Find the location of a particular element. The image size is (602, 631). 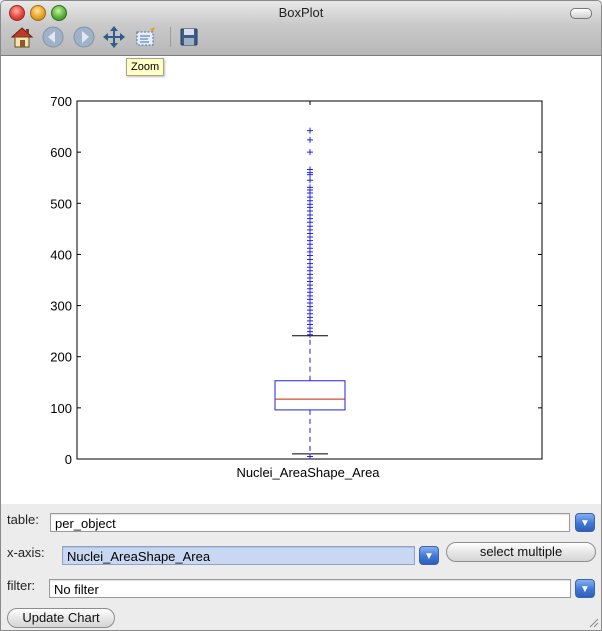

y-tick-label: 0 is located at coordinates (68, 459).